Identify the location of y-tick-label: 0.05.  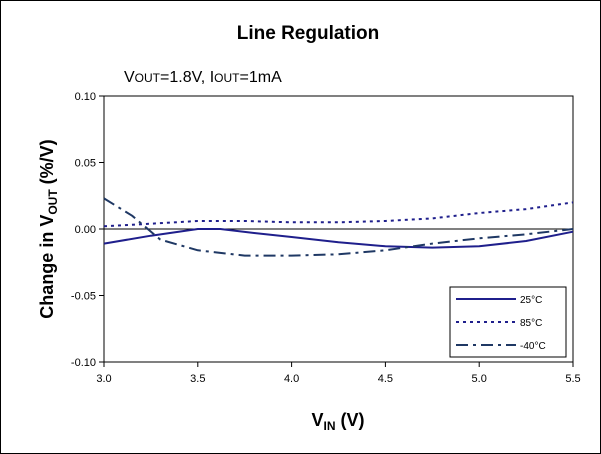
(85, 164).